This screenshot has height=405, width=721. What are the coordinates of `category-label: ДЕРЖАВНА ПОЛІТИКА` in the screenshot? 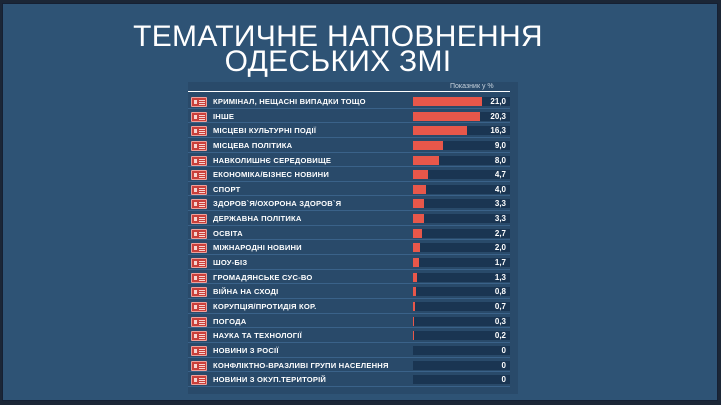 It's located at (257, 219).